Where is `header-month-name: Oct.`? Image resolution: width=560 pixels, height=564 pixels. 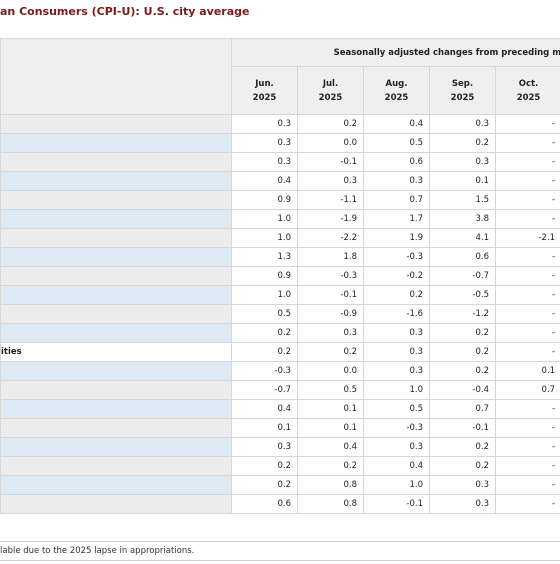 header-month-name: Oct. is located at coordinates (528, 83).